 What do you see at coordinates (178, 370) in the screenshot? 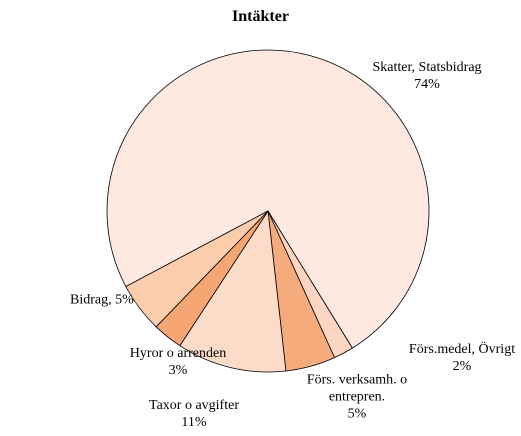
I see `value-label: 3%` at bounding box center [178, 370].